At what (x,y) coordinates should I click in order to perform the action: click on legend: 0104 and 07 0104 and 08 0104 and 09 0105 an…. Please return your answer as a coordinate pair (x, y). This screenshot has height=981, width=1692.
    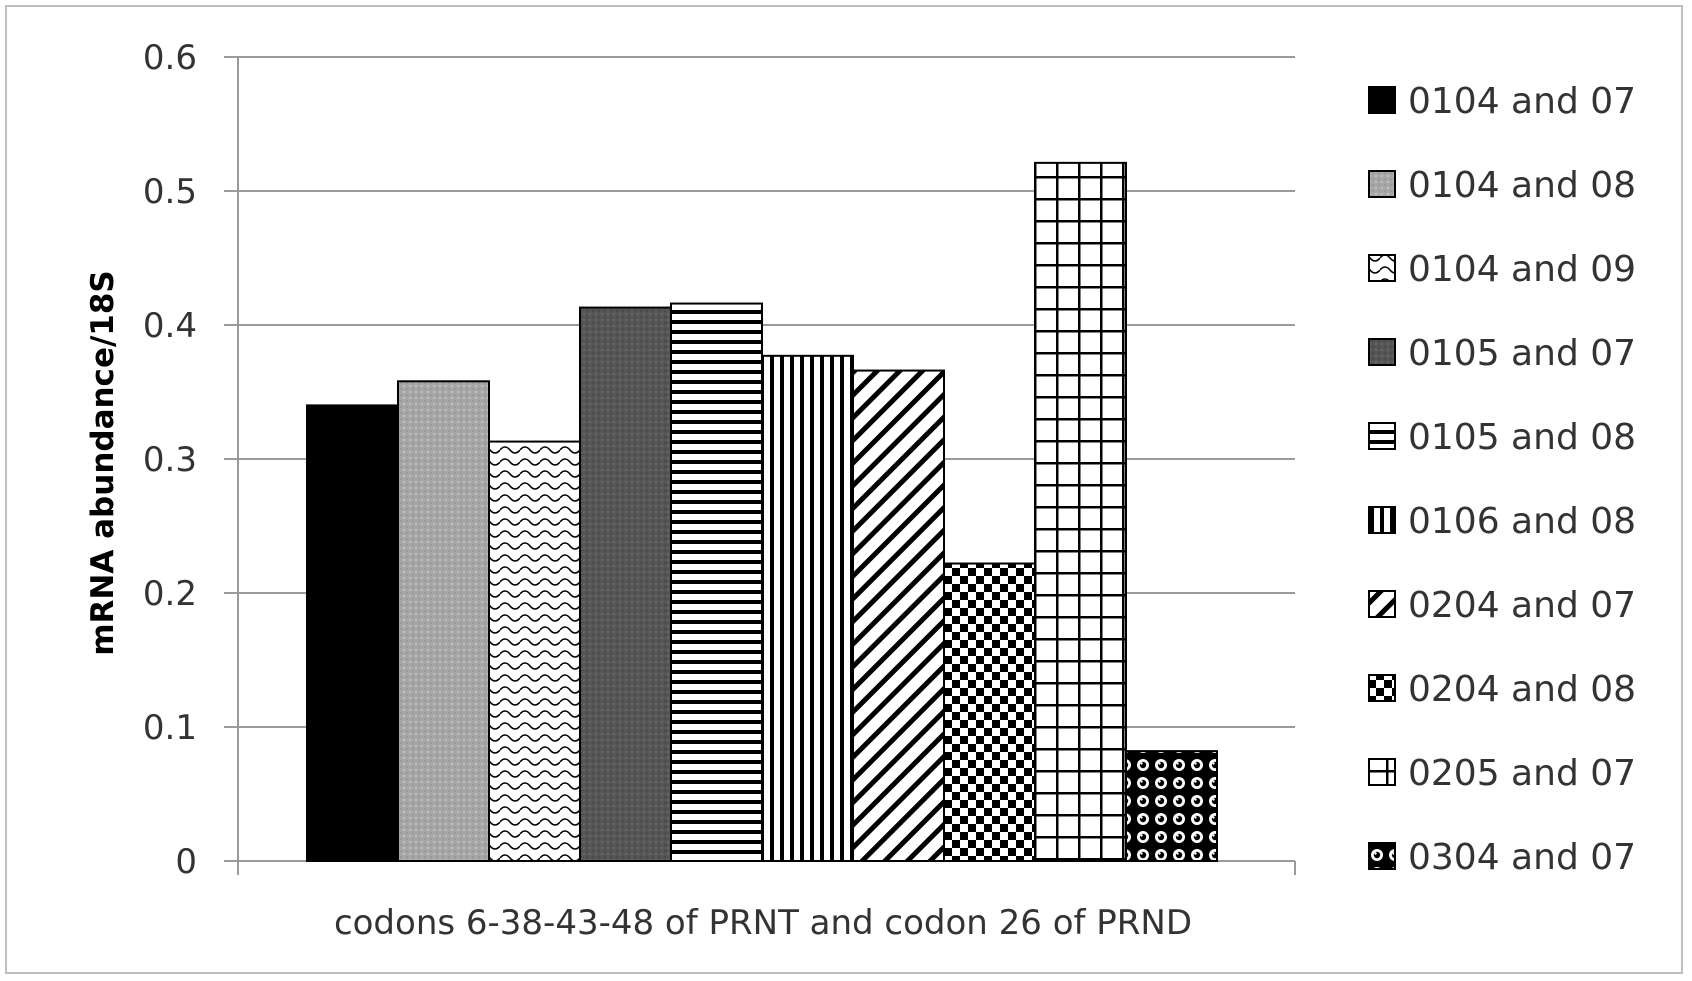
    Looking at the image, I should click on (1502, 479).